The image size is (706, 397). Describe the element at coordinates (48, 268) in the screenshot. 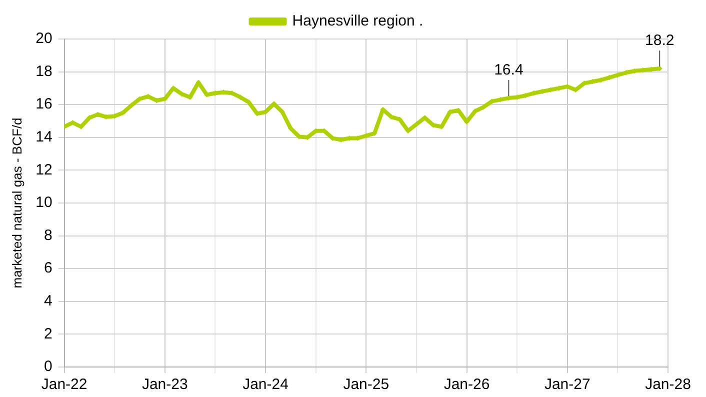

I see `y-tick-label: 6` at that location.